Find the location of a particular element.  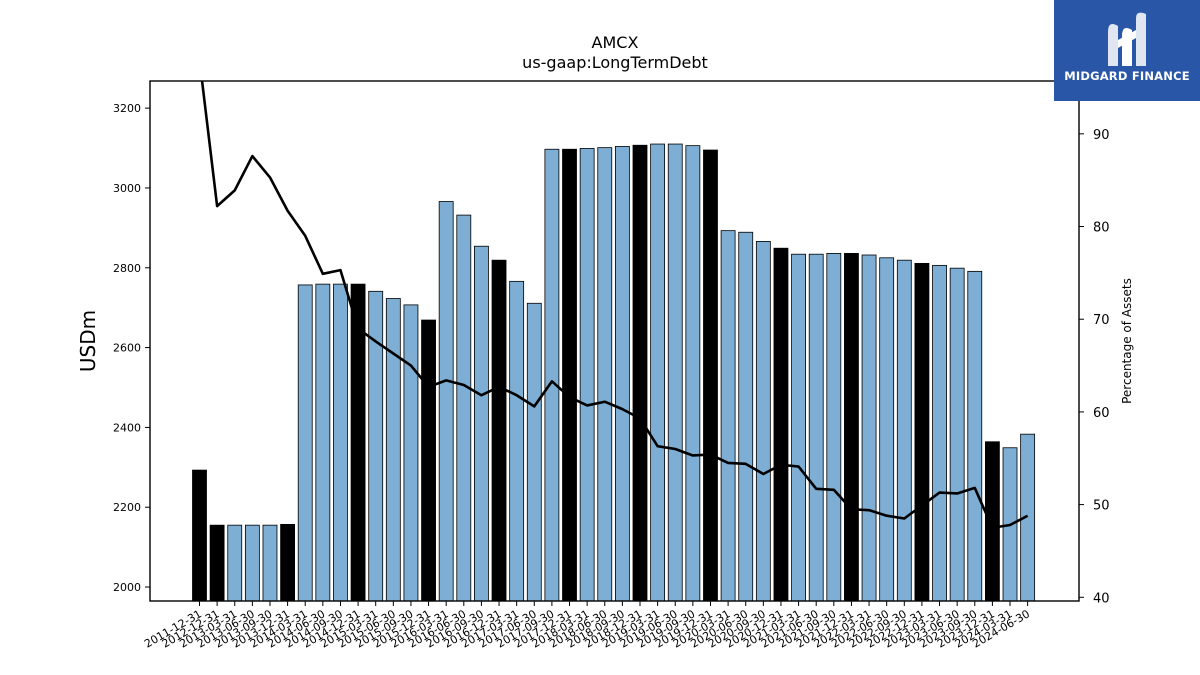

midgard-finance-logo: MIDGARD FINANCE is located at coordinates (1127, 50).